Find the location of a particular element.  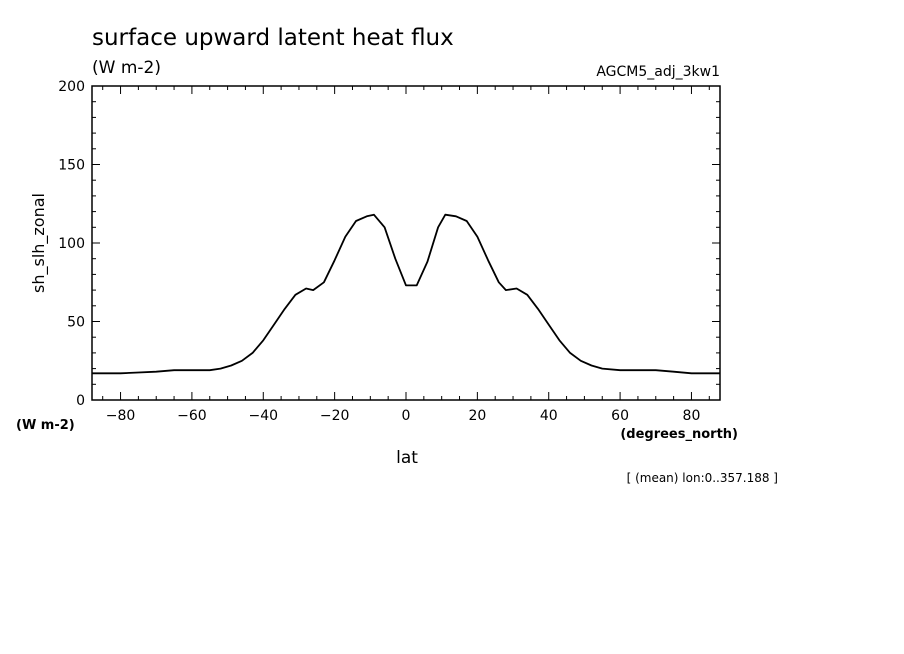

y-tick-label: 0 is located at coordinates (80, 401).